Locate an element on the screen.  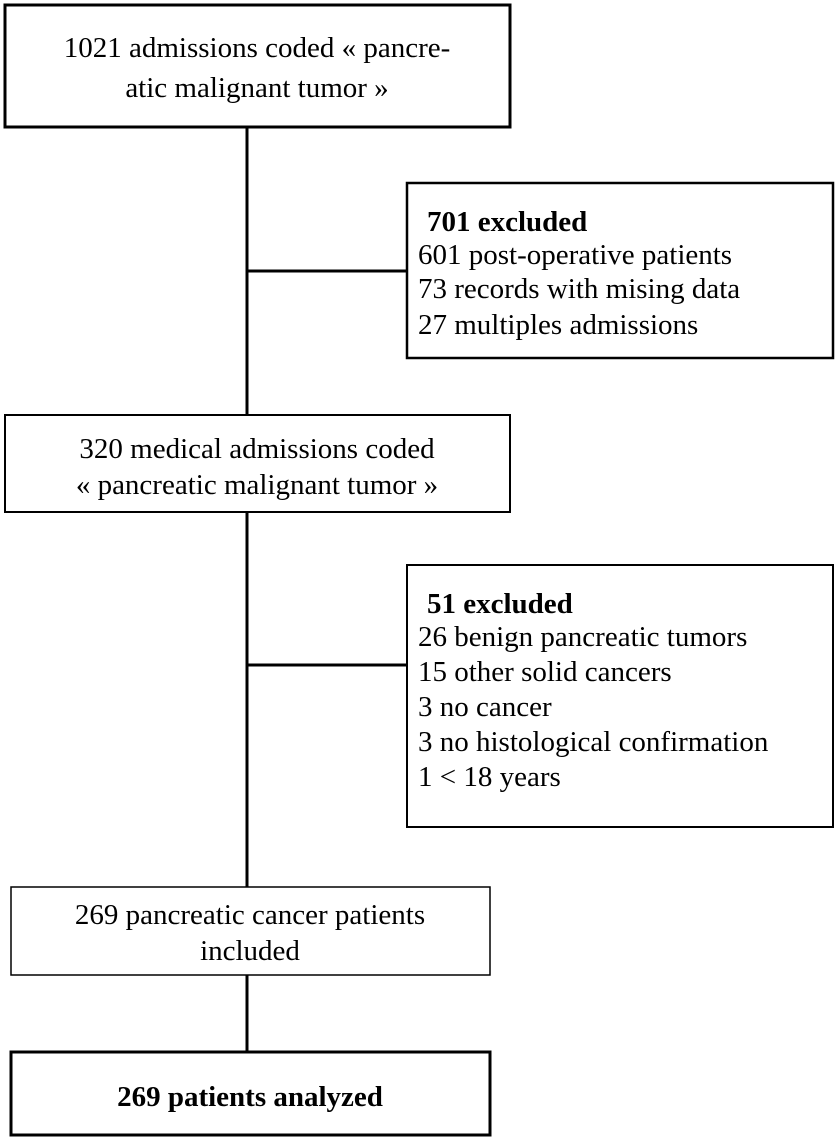
box-text: « pancreatic malignant tumor » is located at coordinates (257, 485).